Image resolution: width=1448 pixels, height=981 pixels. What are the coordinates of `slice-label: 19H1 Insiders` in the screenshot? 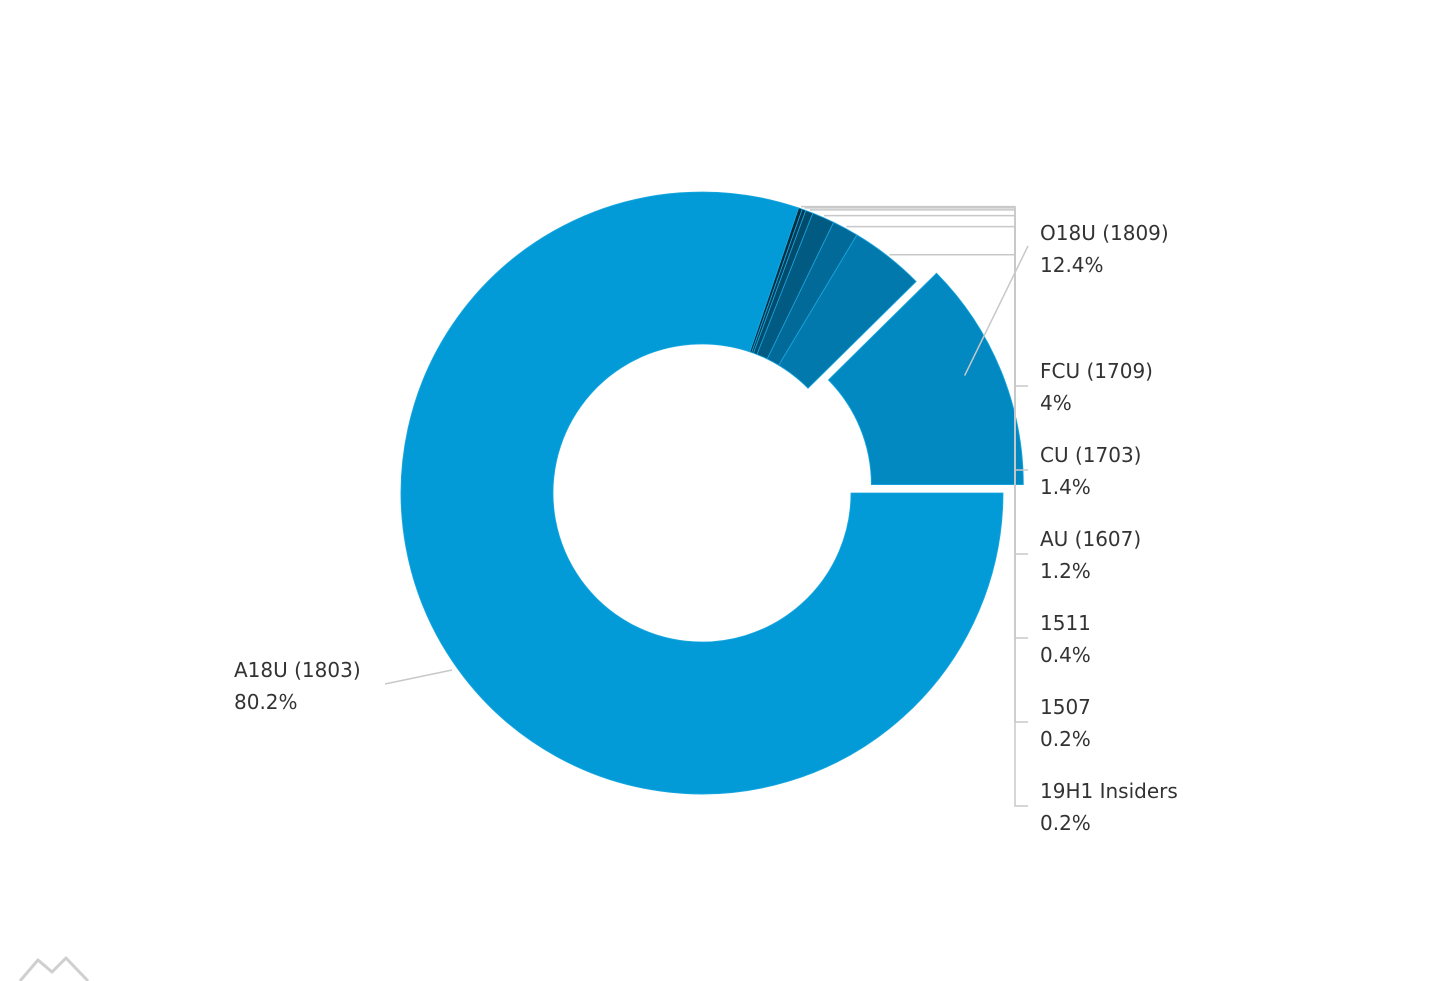 It's located at (1109, 791).